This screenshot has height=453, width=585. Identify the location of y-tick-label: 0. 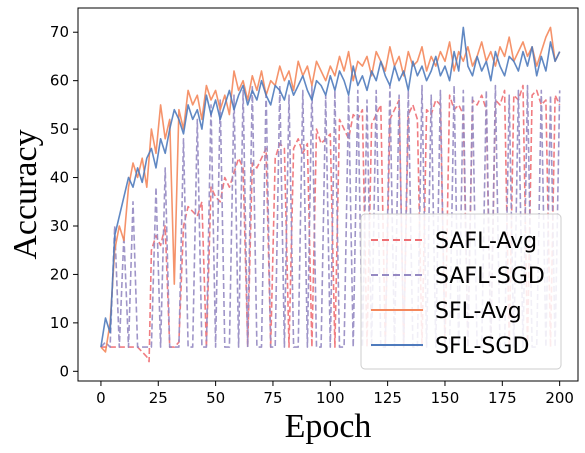
(64, 371).